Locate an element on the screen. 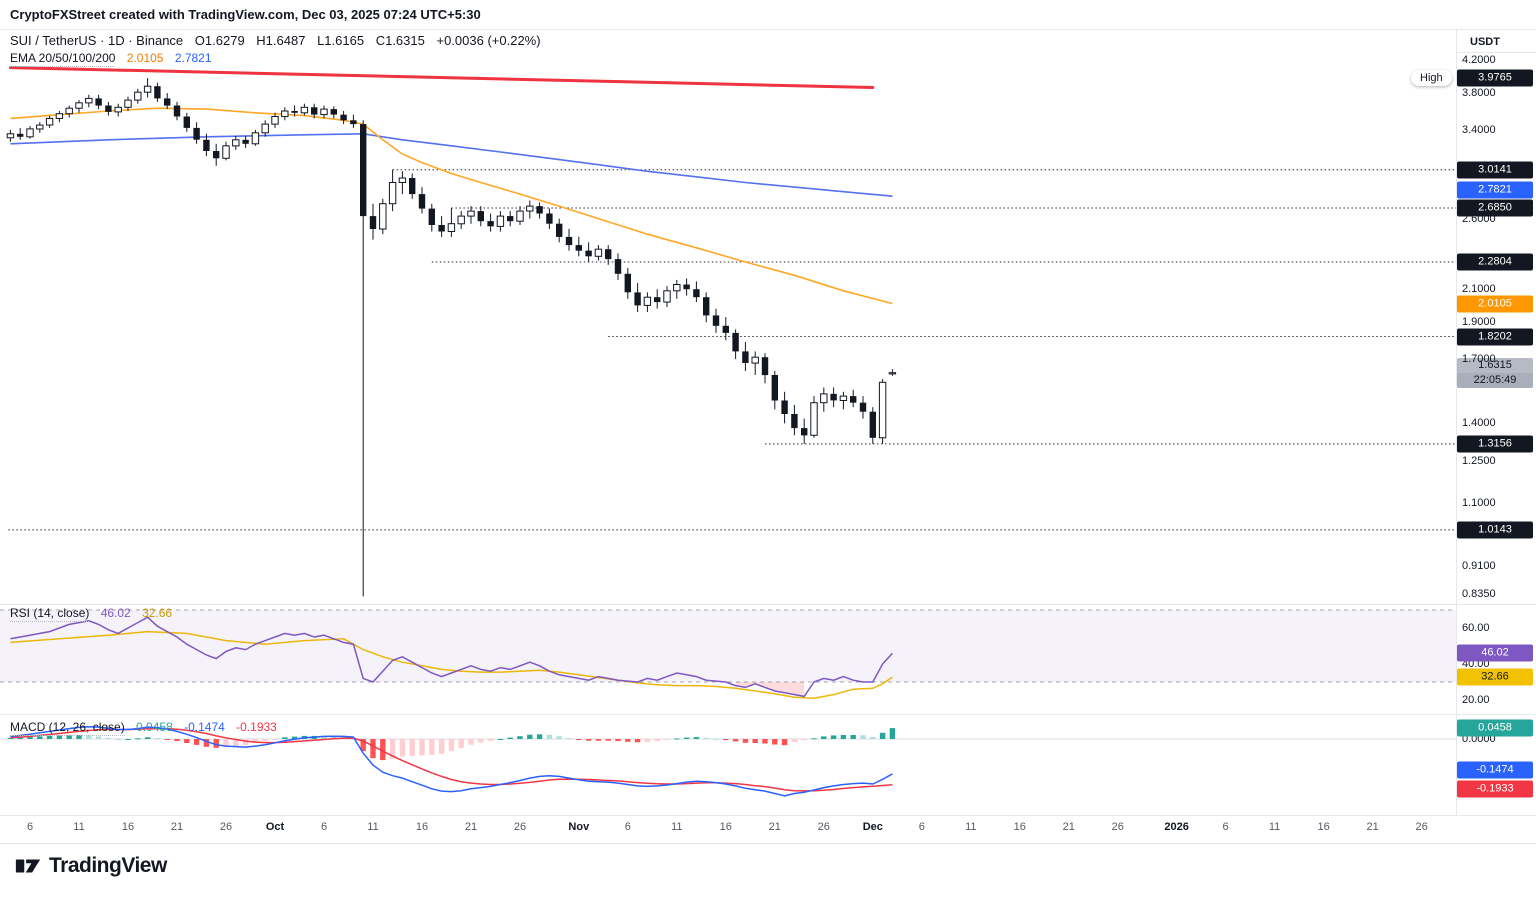 Image resolution: width=1536 pixels, height=897 pixels. tradingview-logo: TradingView is located at coordinates (90, 866).